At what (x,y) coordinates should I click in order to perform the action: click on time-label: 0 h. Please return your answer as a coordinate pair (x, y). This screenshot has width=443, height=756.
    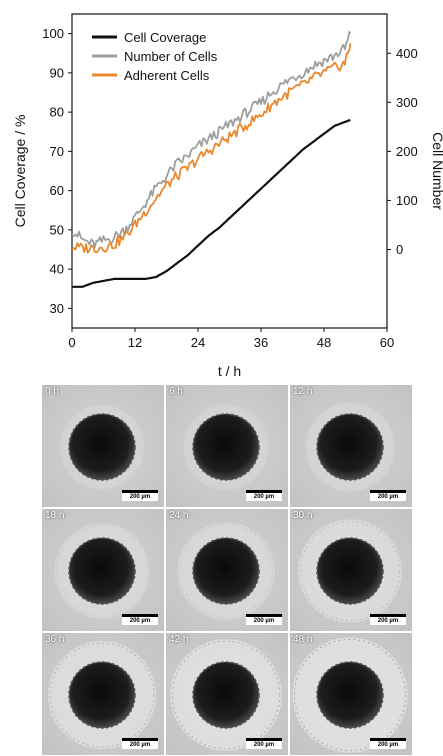
    Looking at the image, I should click on (52, 391).